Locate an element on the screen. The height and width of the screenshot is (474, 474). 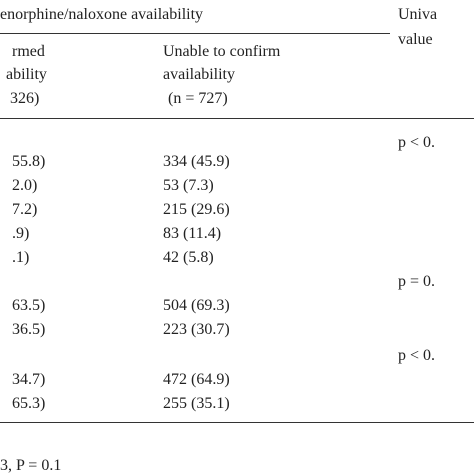
col-header: availability is located at coordinates (199, 74).